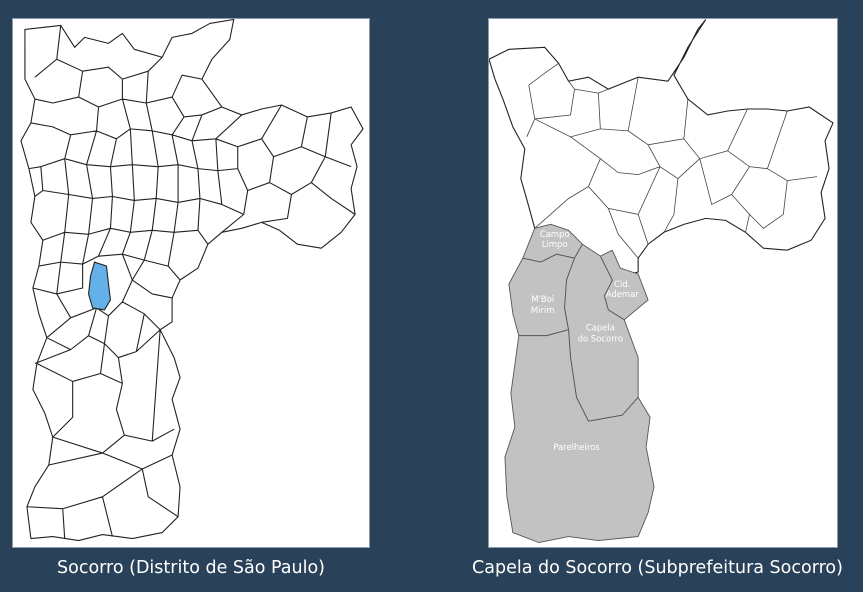  I want to click on cid-ademar-label-2: Ademar, so click(623, 294).